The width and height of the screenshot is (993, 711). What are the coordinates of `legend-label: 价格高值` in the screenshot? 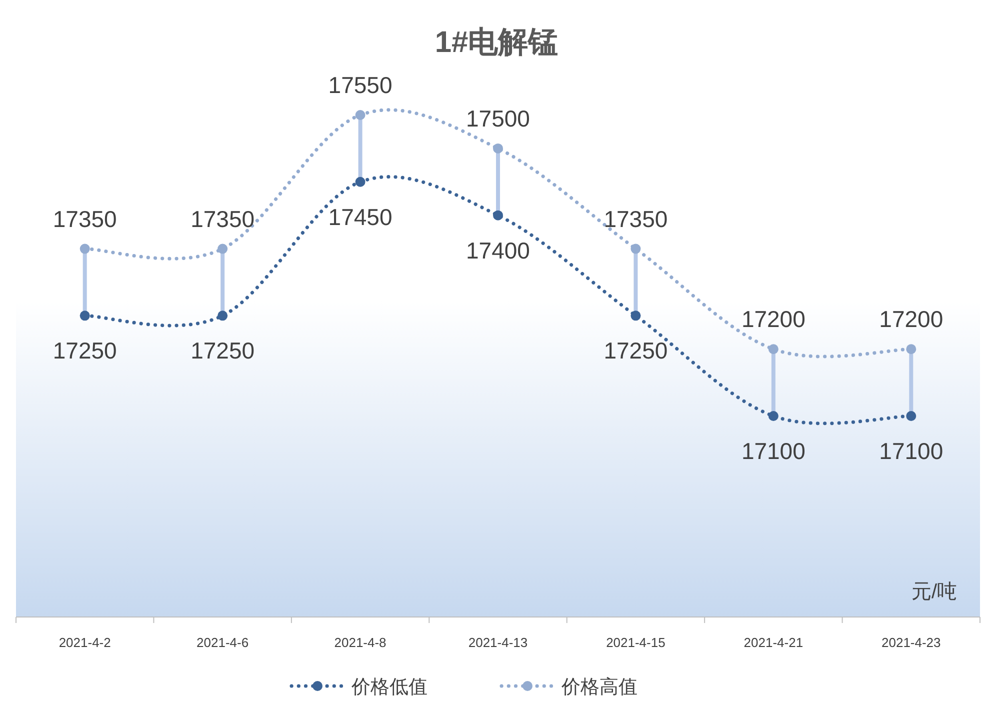 It's located at (599, 687).